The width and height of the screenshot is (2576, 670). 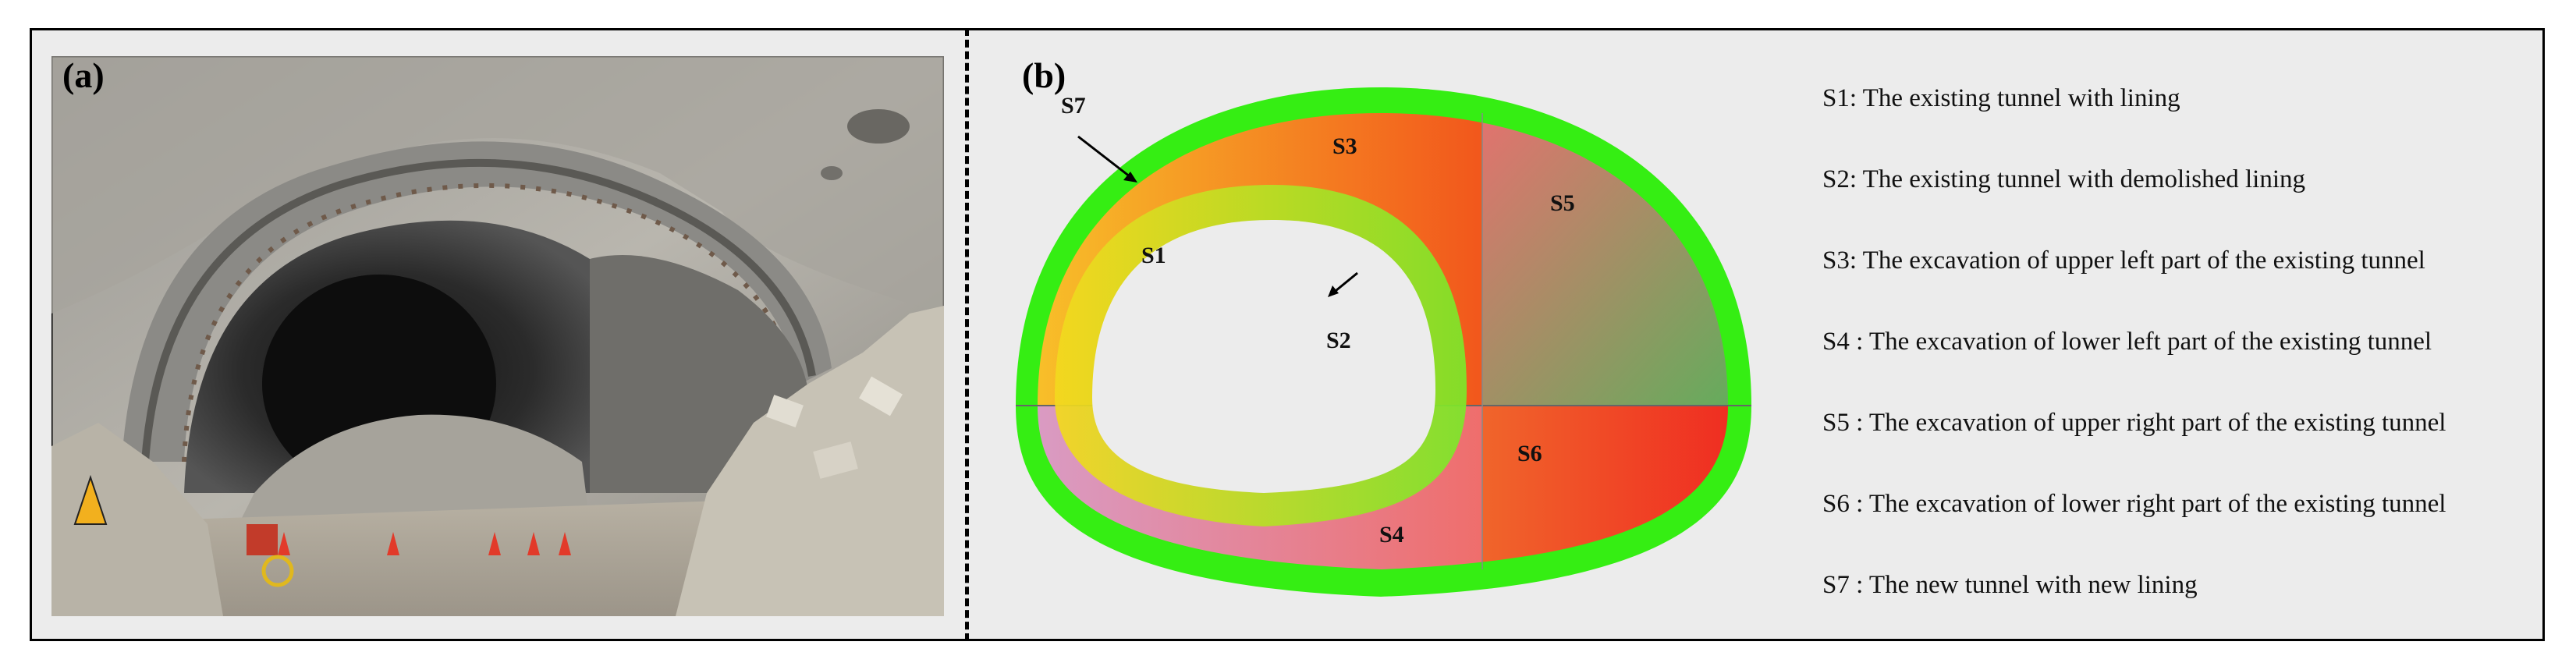 I want to click on panel-divider, so click(x=967, y=335).